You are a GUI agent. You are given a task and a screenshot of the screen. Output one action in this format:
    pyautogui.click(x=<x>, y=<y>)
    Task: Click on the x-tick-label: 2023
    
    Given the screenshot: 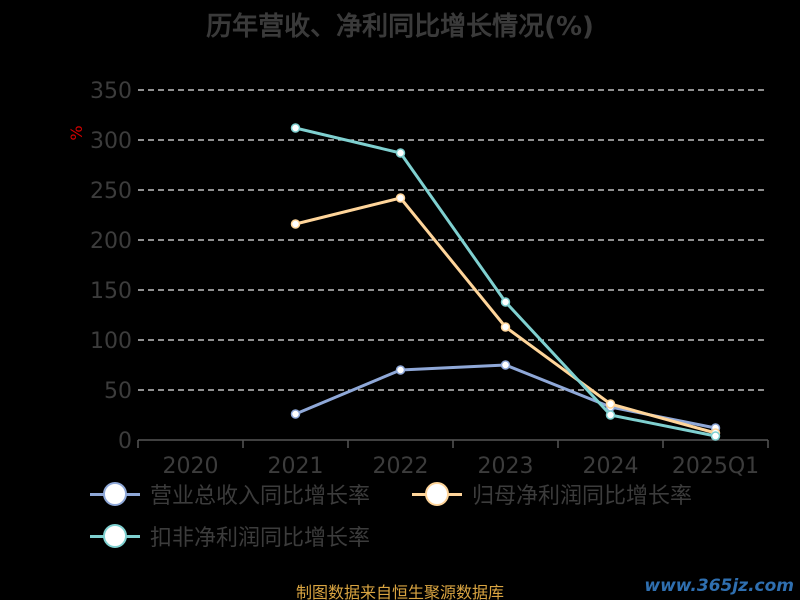 What is the action you would take?
    pyautogui.click(x=506, y=466)
    